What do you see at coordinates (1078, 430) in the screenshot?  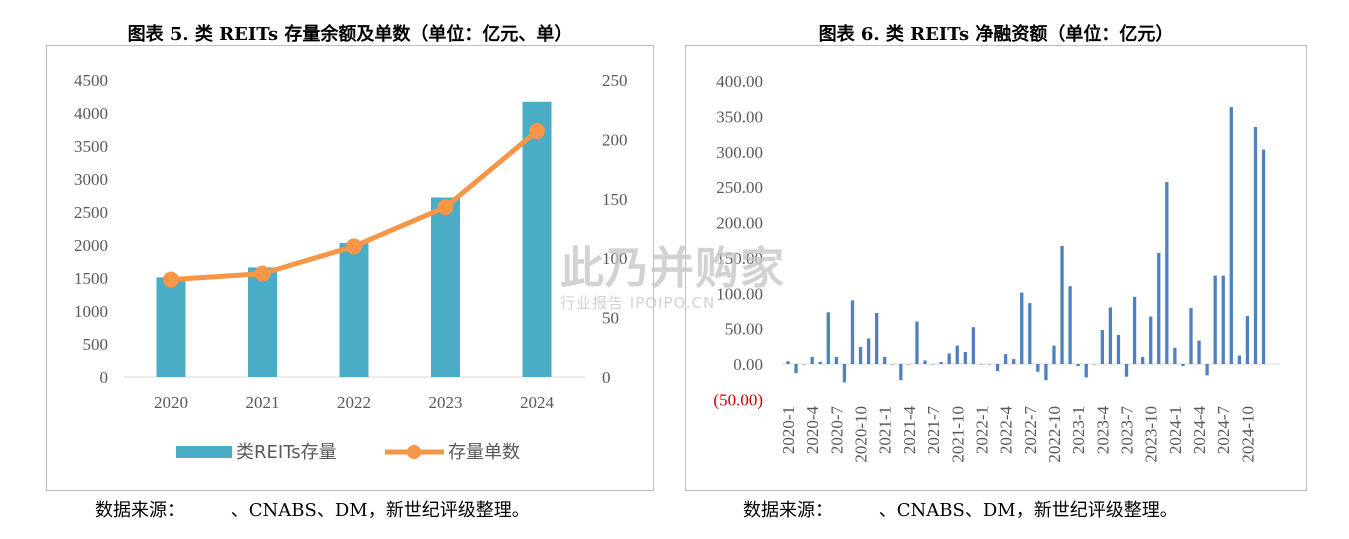 I see `chart6-x-tick-label: 2023-1` at bounding box center [1078, 430].